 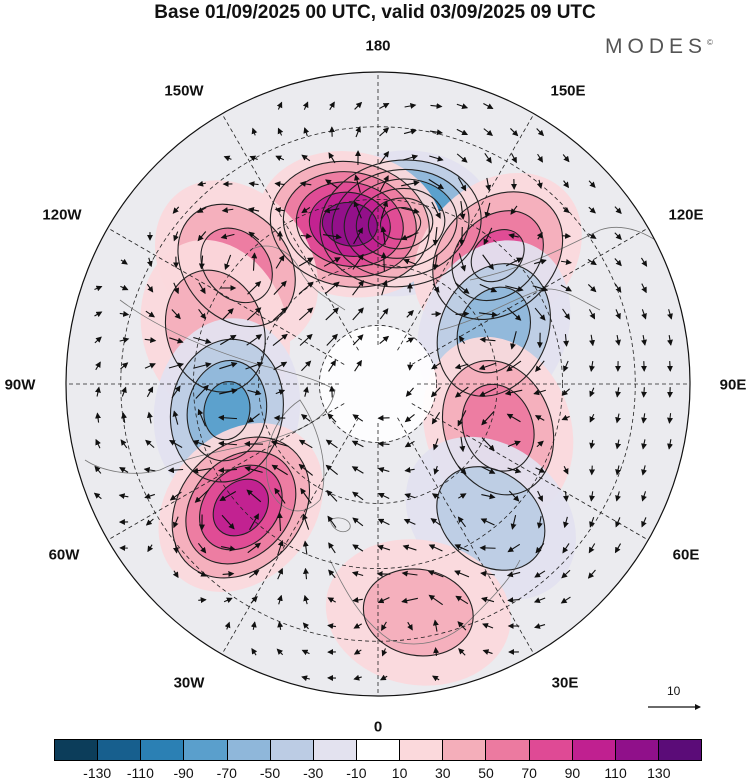 What do you see at coordinates (378, 750) in the screenshot?
I see `colorbar` at bounding box center [378, 750].